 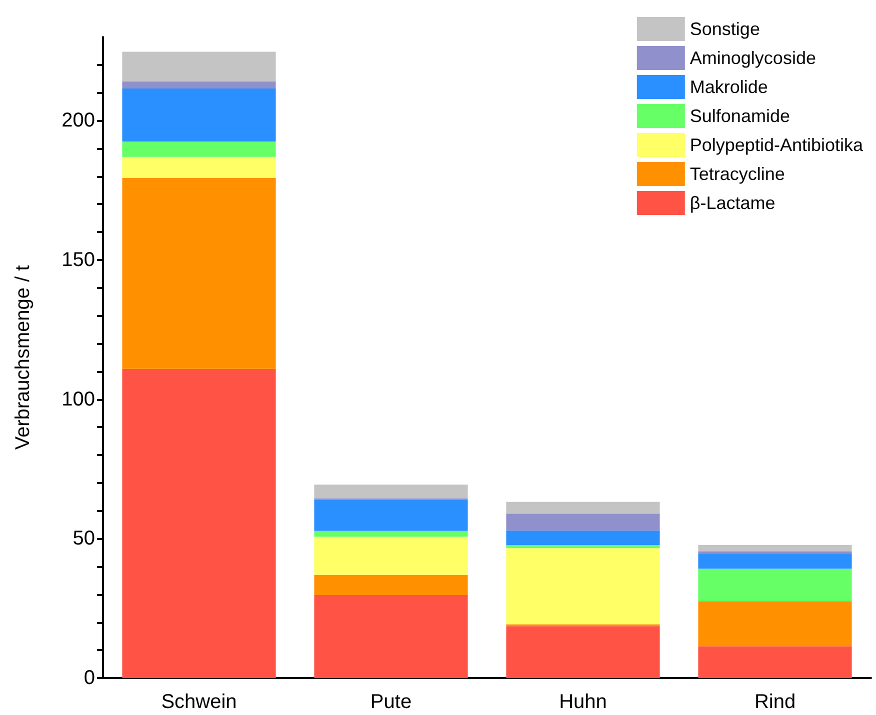 I want to click on y-axis-title: Verbrauchsmenge / t, so click(x=23, y=357).